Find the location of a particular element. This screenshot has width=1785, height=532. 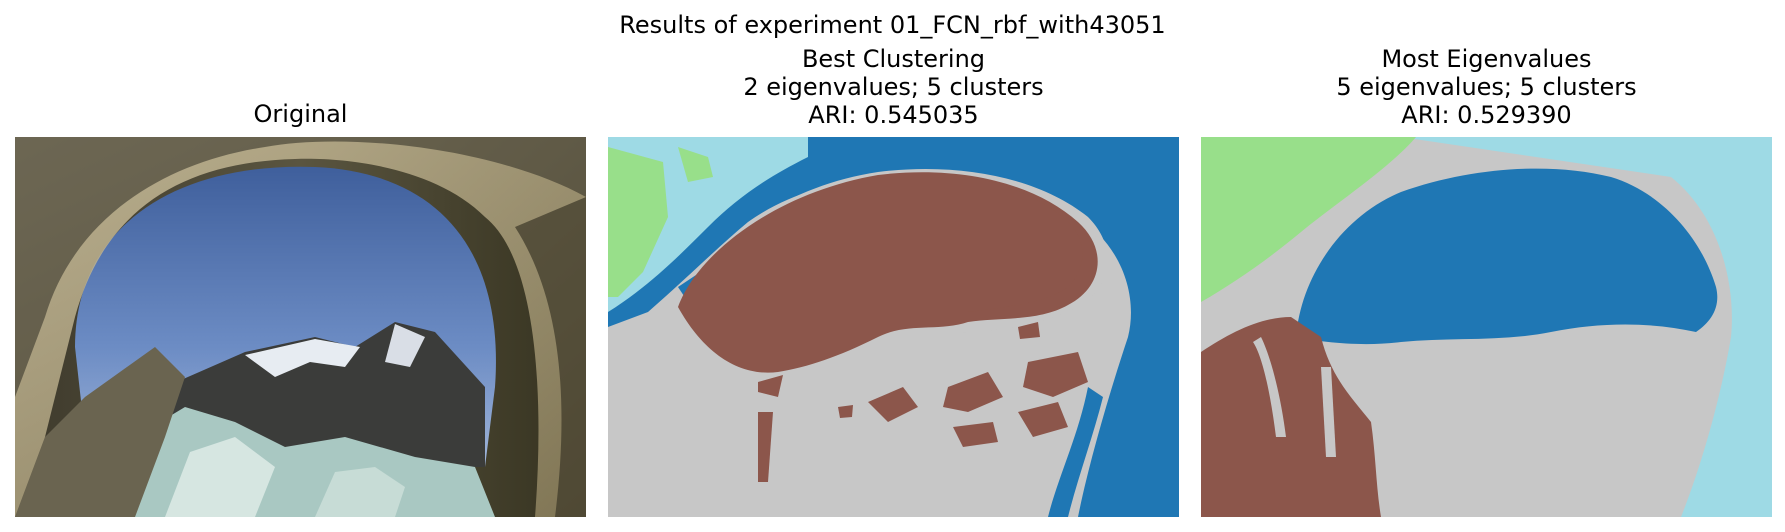

panel-best-title-line2: 2 eigenvalues; 5 clusters is located at coordinates (893, 87).